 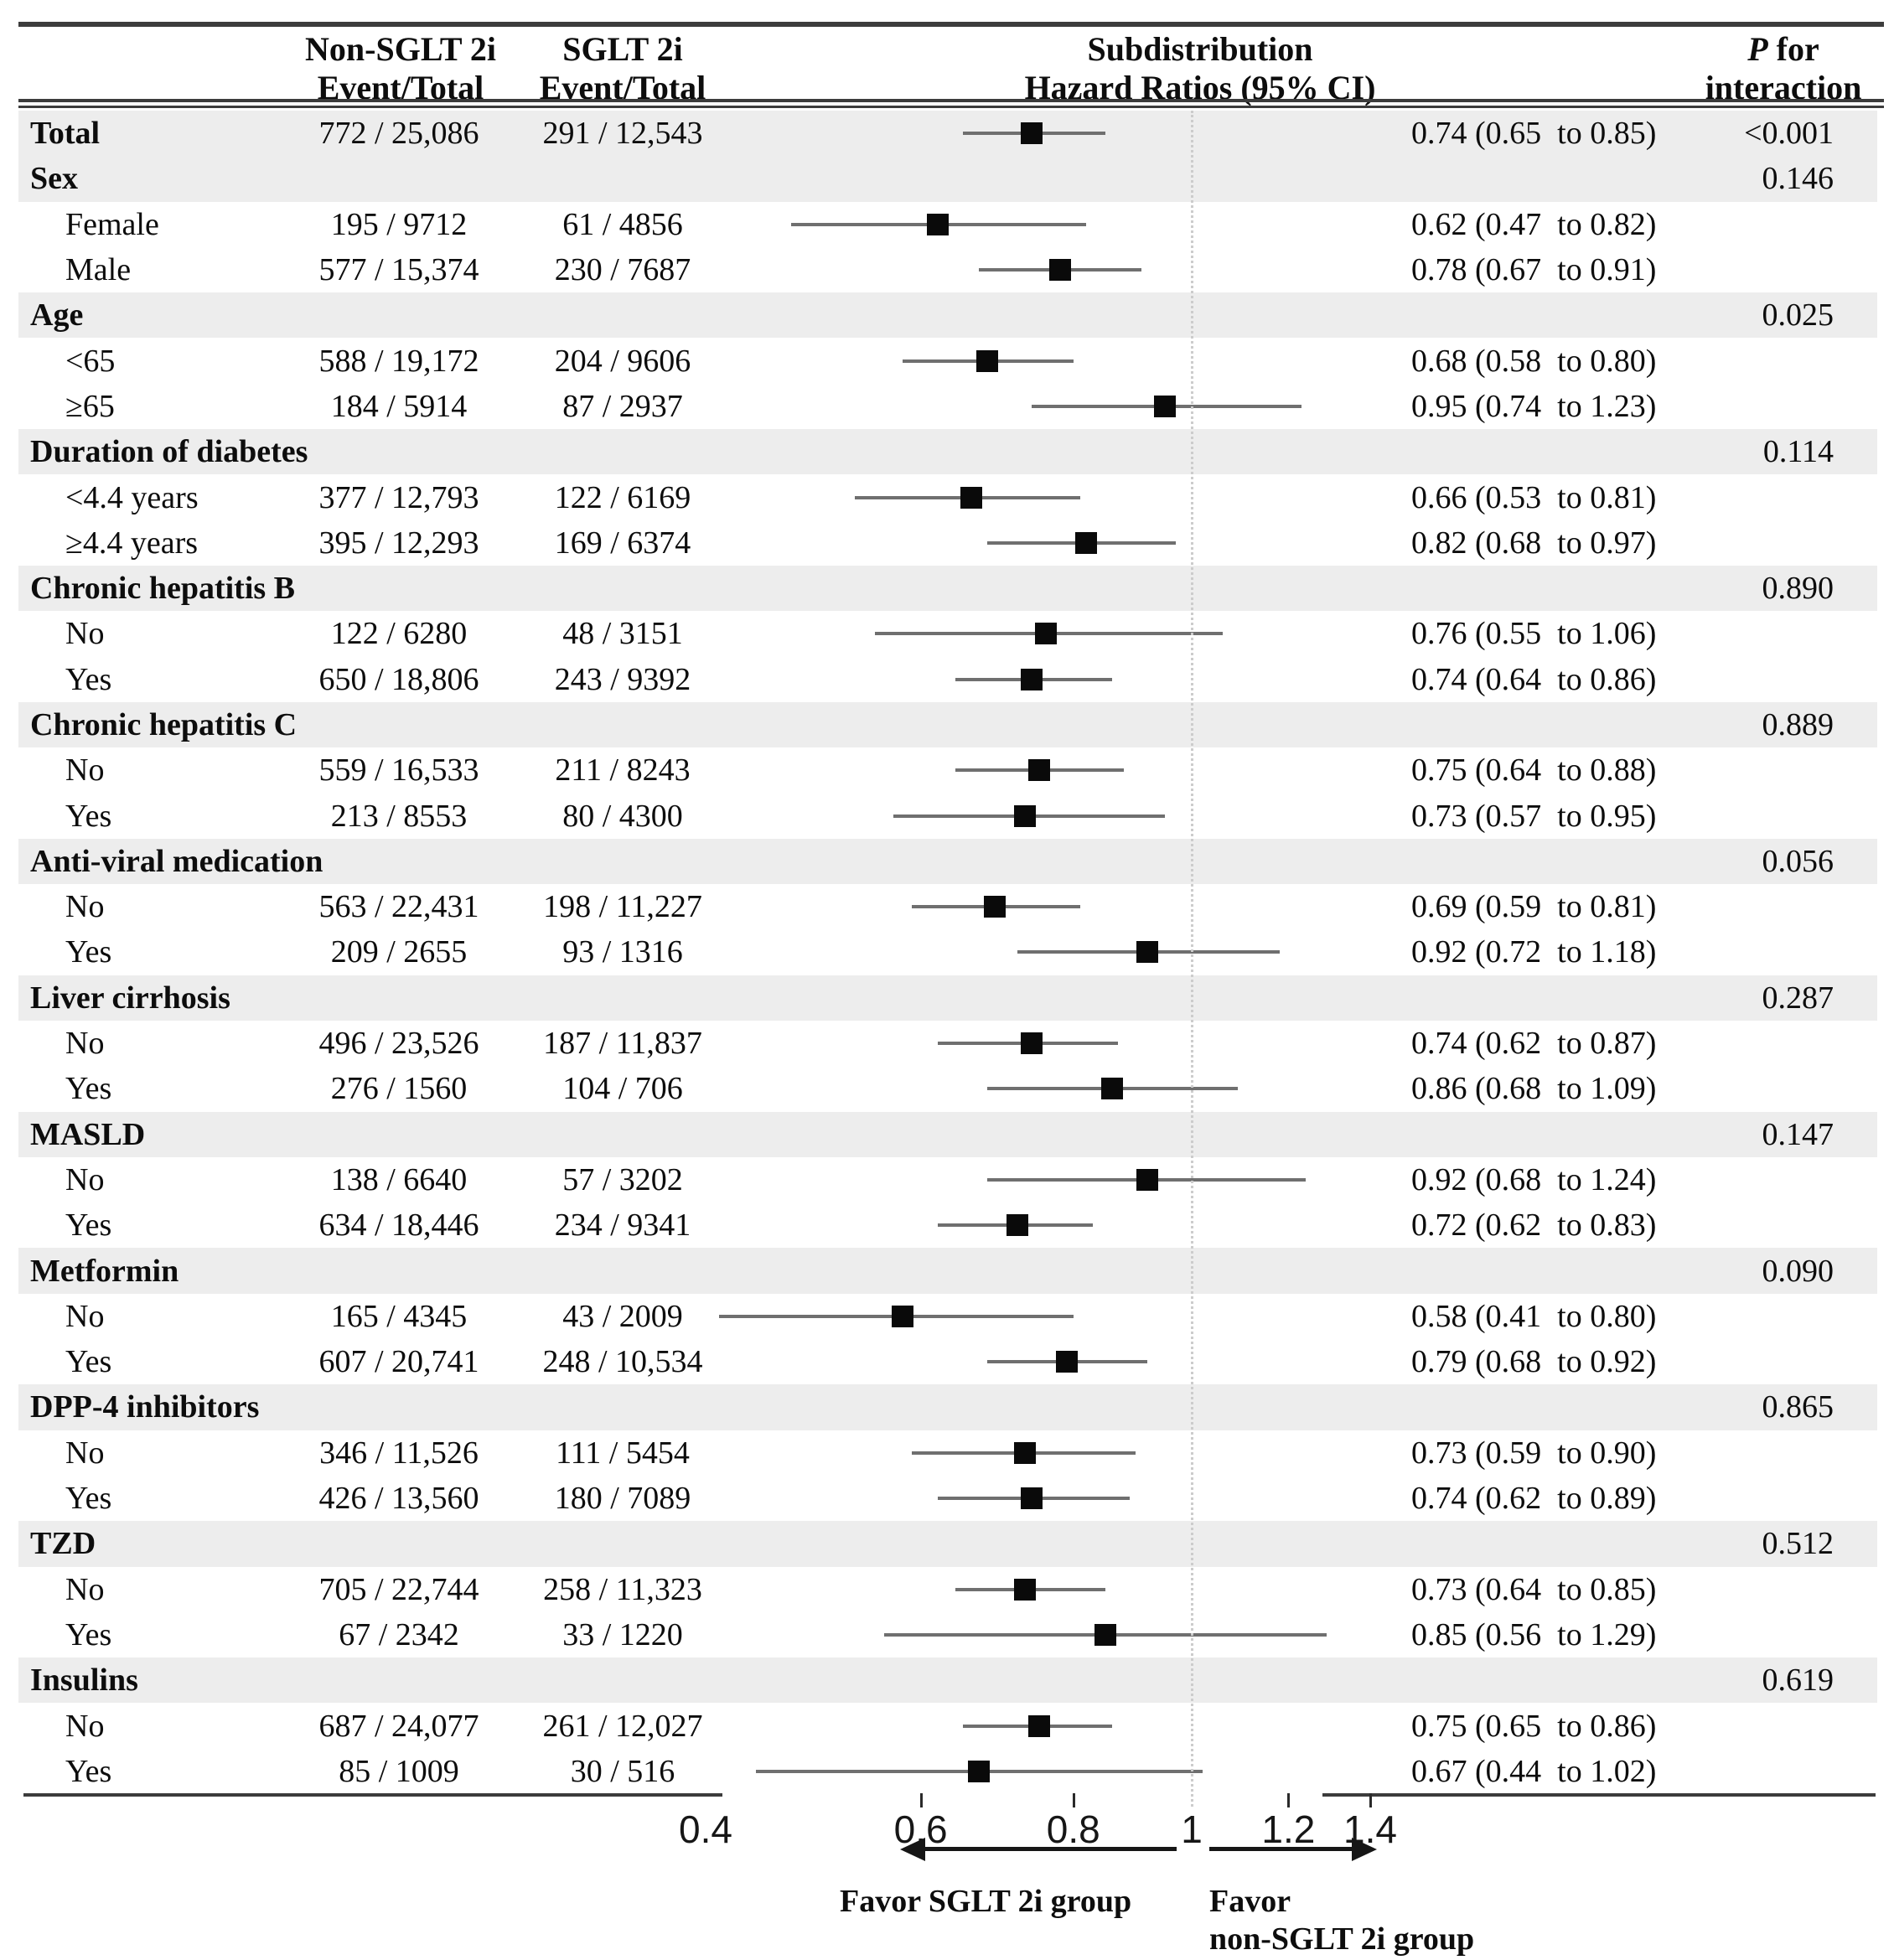 I want to click on subgroup-row: Yes 85 / 1009 30 / 516 0.67 (0.44 to 1.02), so click(x=947, y=1772).